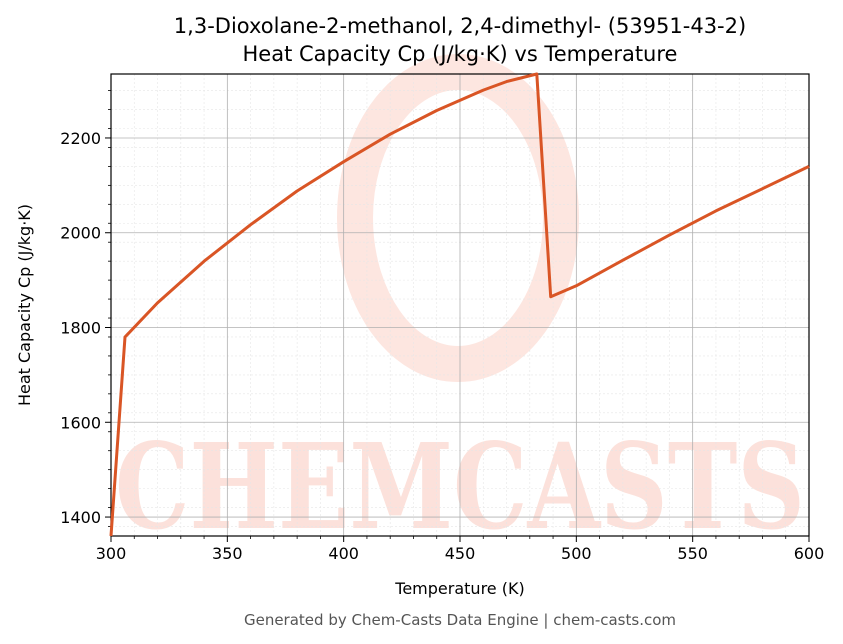  Describe the element at coordinates (24, 305) in the screenshot. I see `y-axis-label: Heat Capacity Cp (J/kg·K)` at that location.